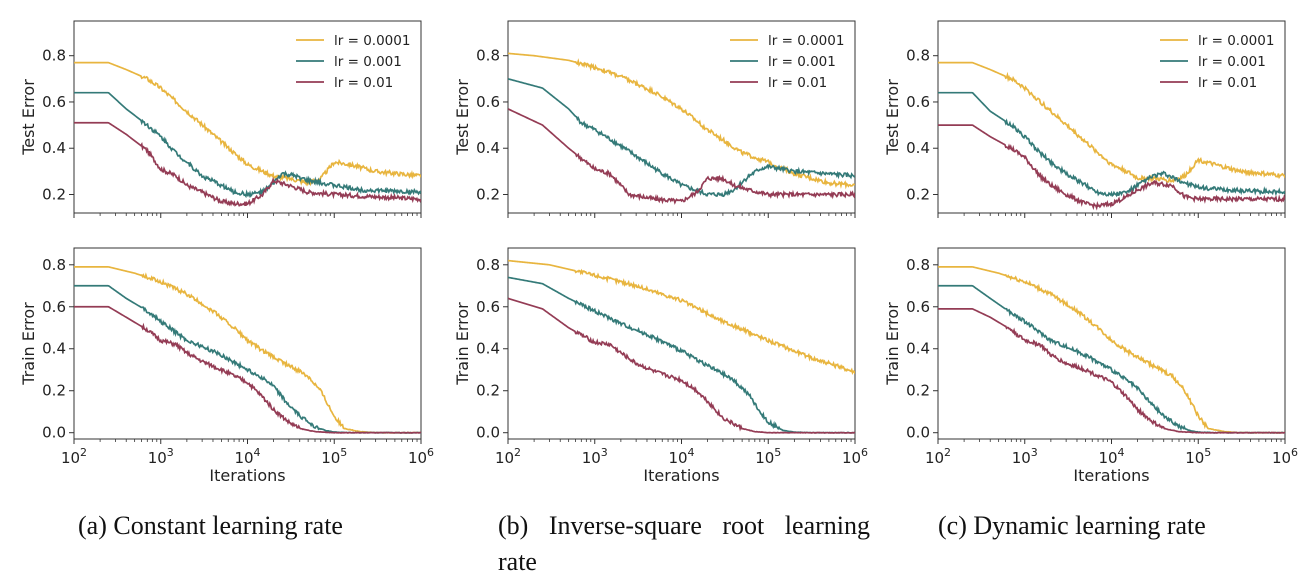 The image size is (1315, 585). What do you see at coordinates (806, 41) in the screenshot?
I see `legend-label-b-top-0: lr = 0.0001` at bounding box center [806, 41].